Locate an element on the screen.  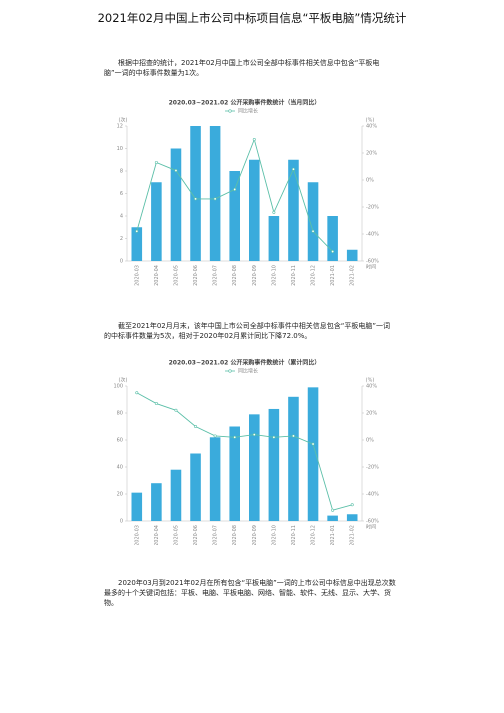
y-tick-label: 2 is located at coordinates (121, 239).